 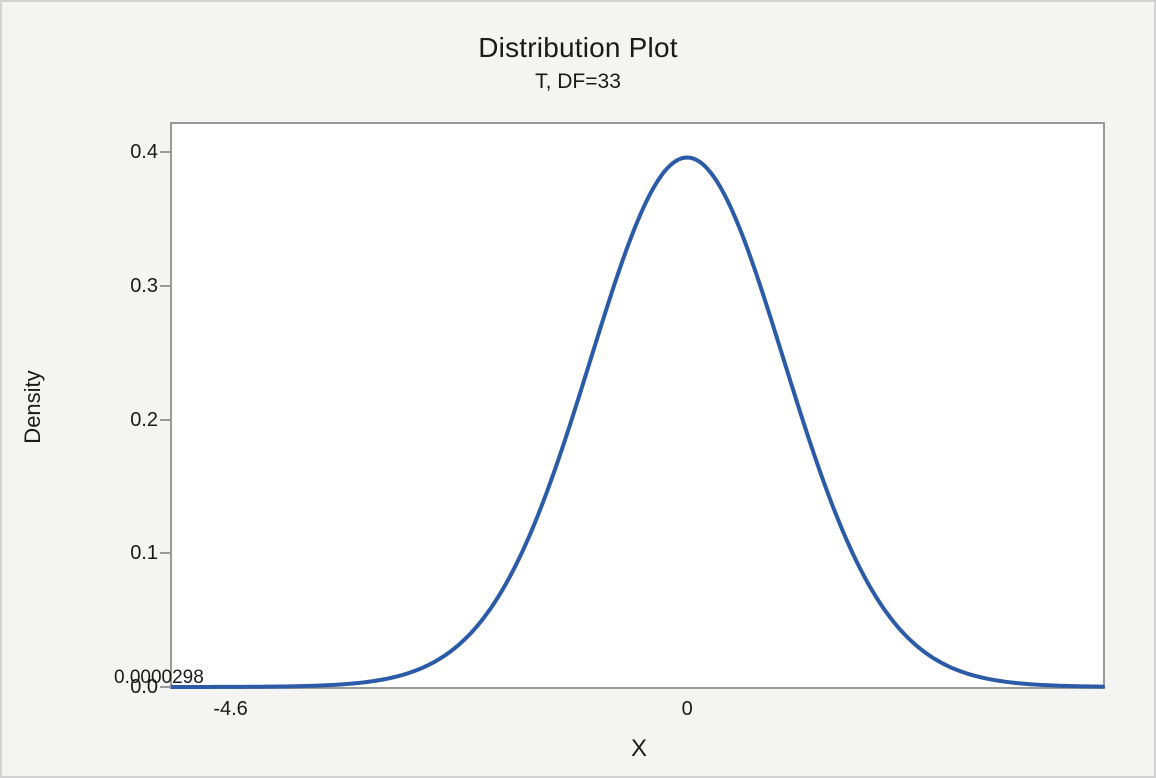 I want to click on probability-annotation: 0.0000298, so click(x=159, y=677).